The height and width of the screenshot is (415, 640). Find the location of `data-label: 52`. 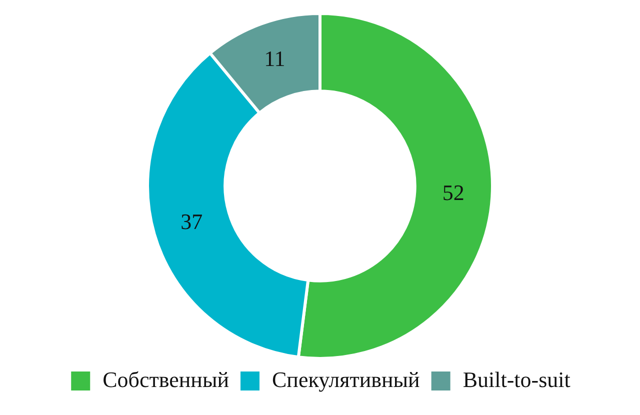

data-label: 52 is located at coordinates (453, 193).